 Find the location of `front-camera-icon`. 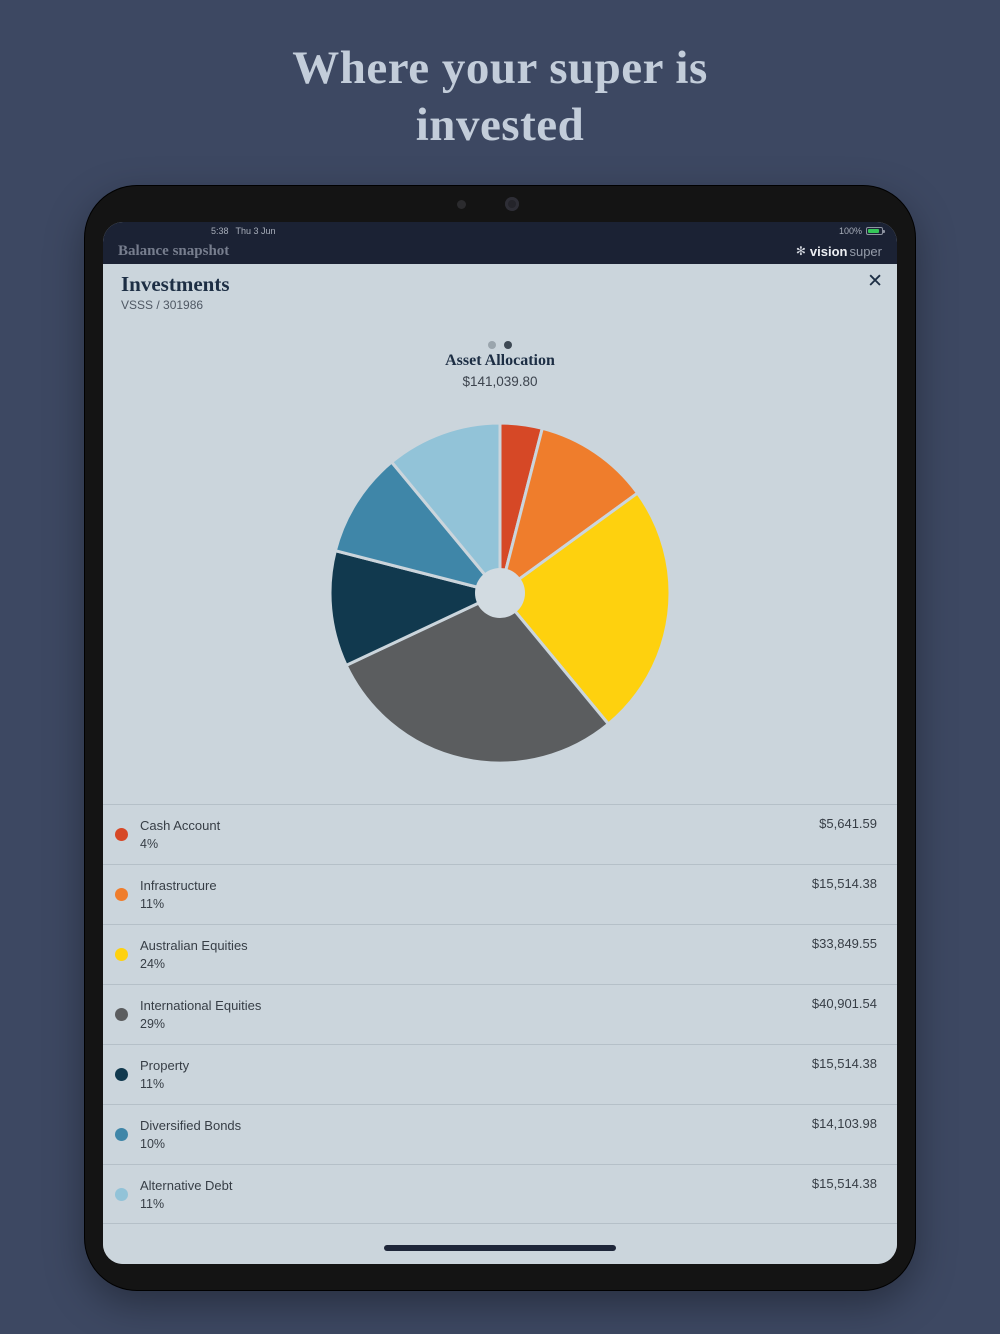

front-camera-icon is located at coordinates (512, 204).